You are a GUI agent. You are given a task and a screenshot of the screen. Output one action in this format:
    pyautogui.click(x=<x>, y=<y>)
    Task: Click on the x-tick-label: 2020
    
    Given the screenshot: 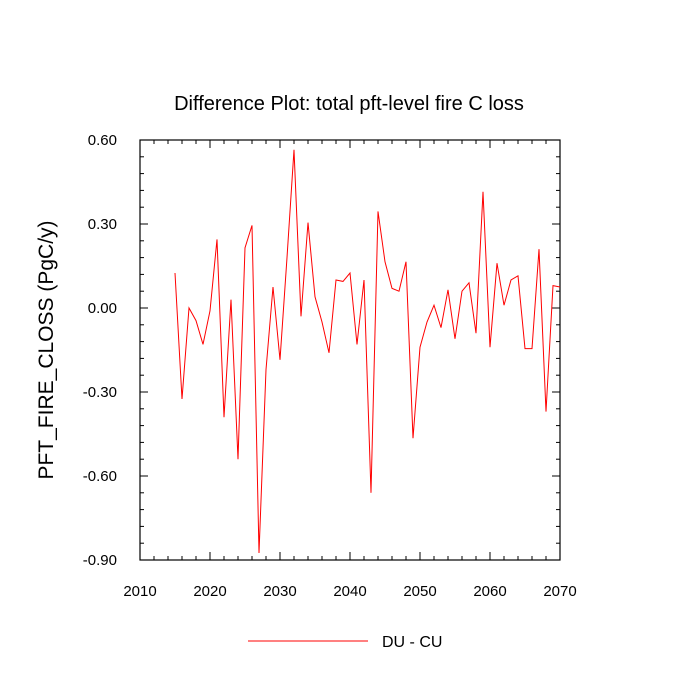 What is the action you would take?
    pyautogui.click(x=209, y=591)
    